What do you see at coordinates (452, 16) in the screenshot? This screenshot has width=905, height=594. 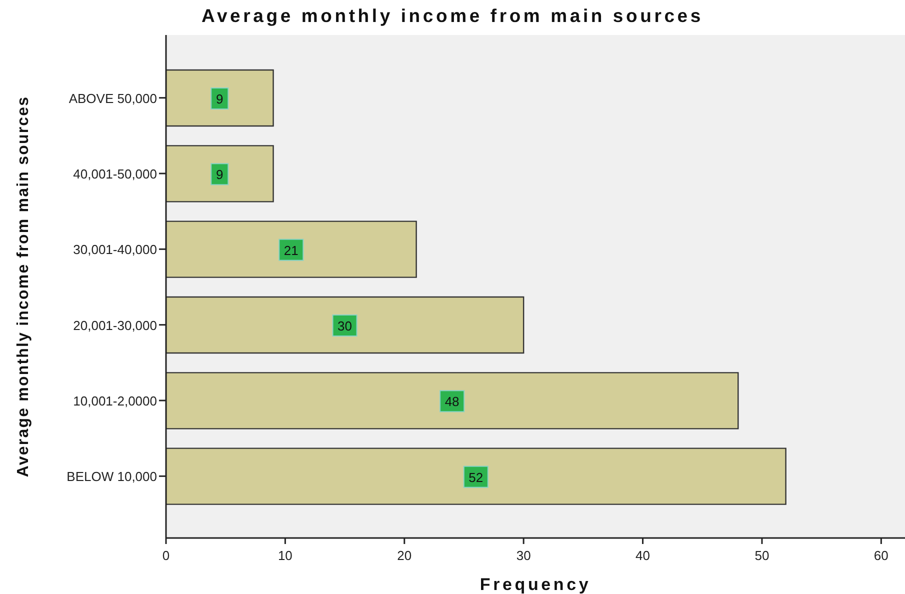 I see `chart-title: Average monthly income from main sources` at bounding box center [452, 16].